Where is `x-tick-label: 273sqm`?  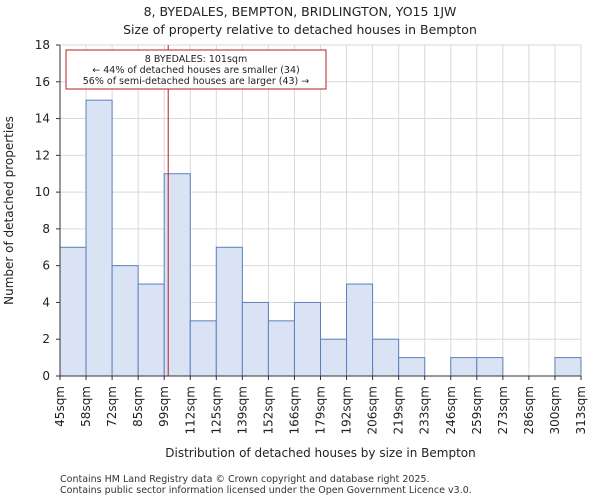 x-tick-label: 273sqm is located at coordinates (503, 410).